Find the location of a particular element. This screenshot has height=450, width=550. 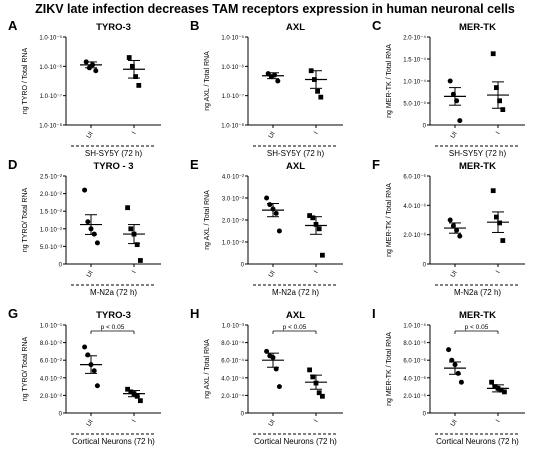

y-tick-label: 4.0·10⁻⁴ is located at coordinates (232, 378).